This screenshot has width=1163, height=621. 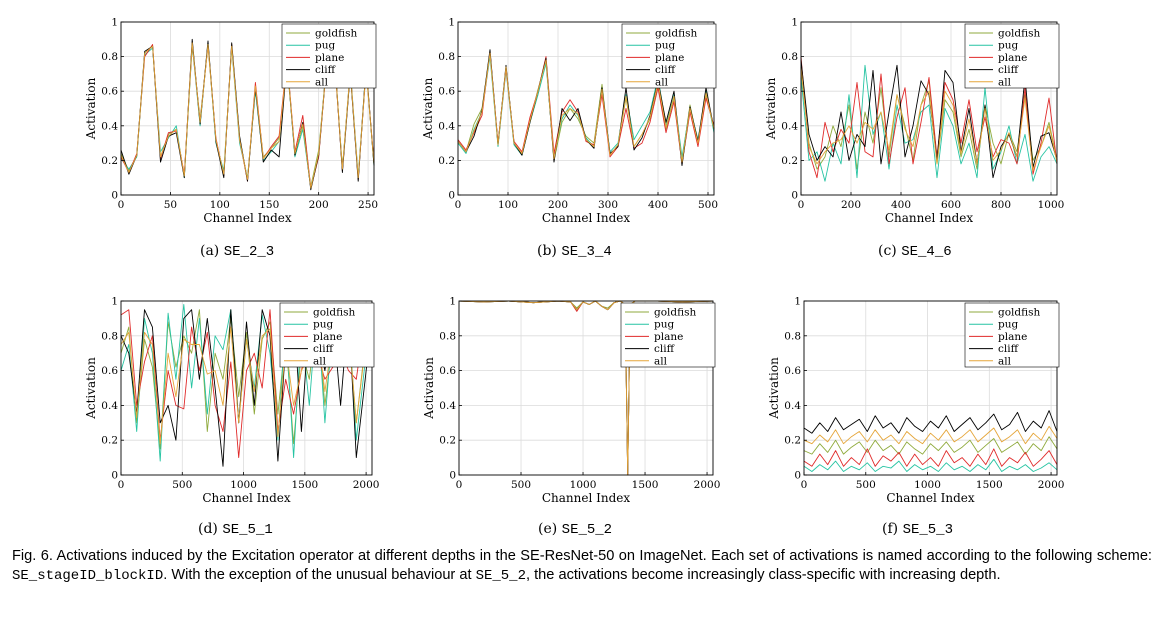 I want to click on x-tick-label-c-3: 600, so click(x=951, y=205).